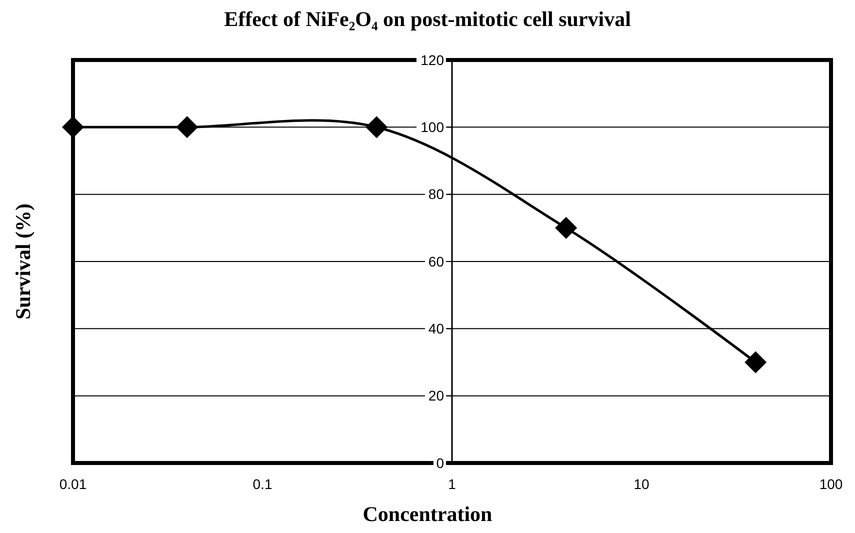 Image resolution: width=855 pixels, height=533 pixels. What do you see at coordinates (427, 514) in the screenshot?
I see `x-axis-title: Concentration` at bounding box center [427, 514].